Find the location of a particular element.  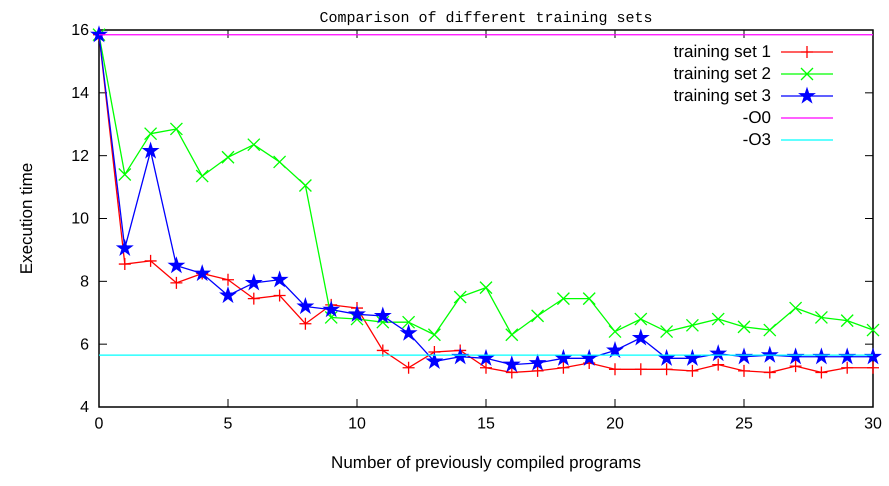

y-tick-label: 16 is located at coordinates (80, 31).